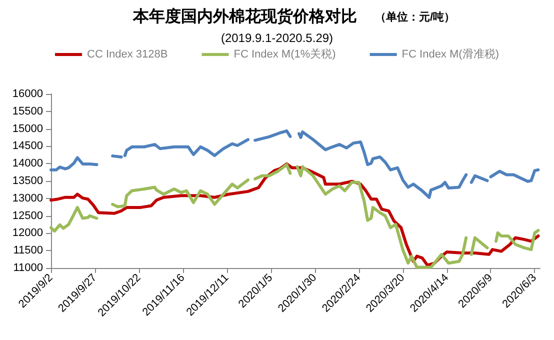 This screenshot has height=340, width=554. What do you see at coordinates (27, 146) in the screenshot?
I see `y-tick-label: 14500` at bounding box center [27, 146].